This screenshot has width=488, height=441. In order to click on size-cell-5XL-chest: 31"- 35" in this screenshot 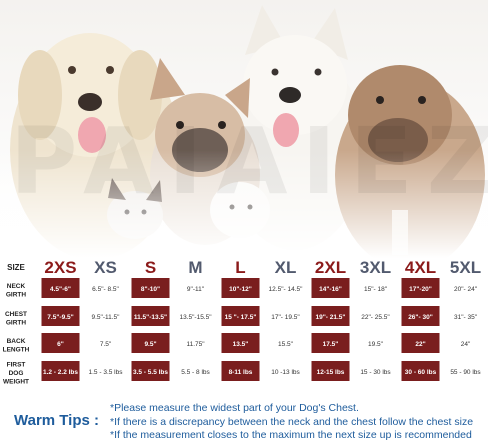, I will do `click(466, 317)`.